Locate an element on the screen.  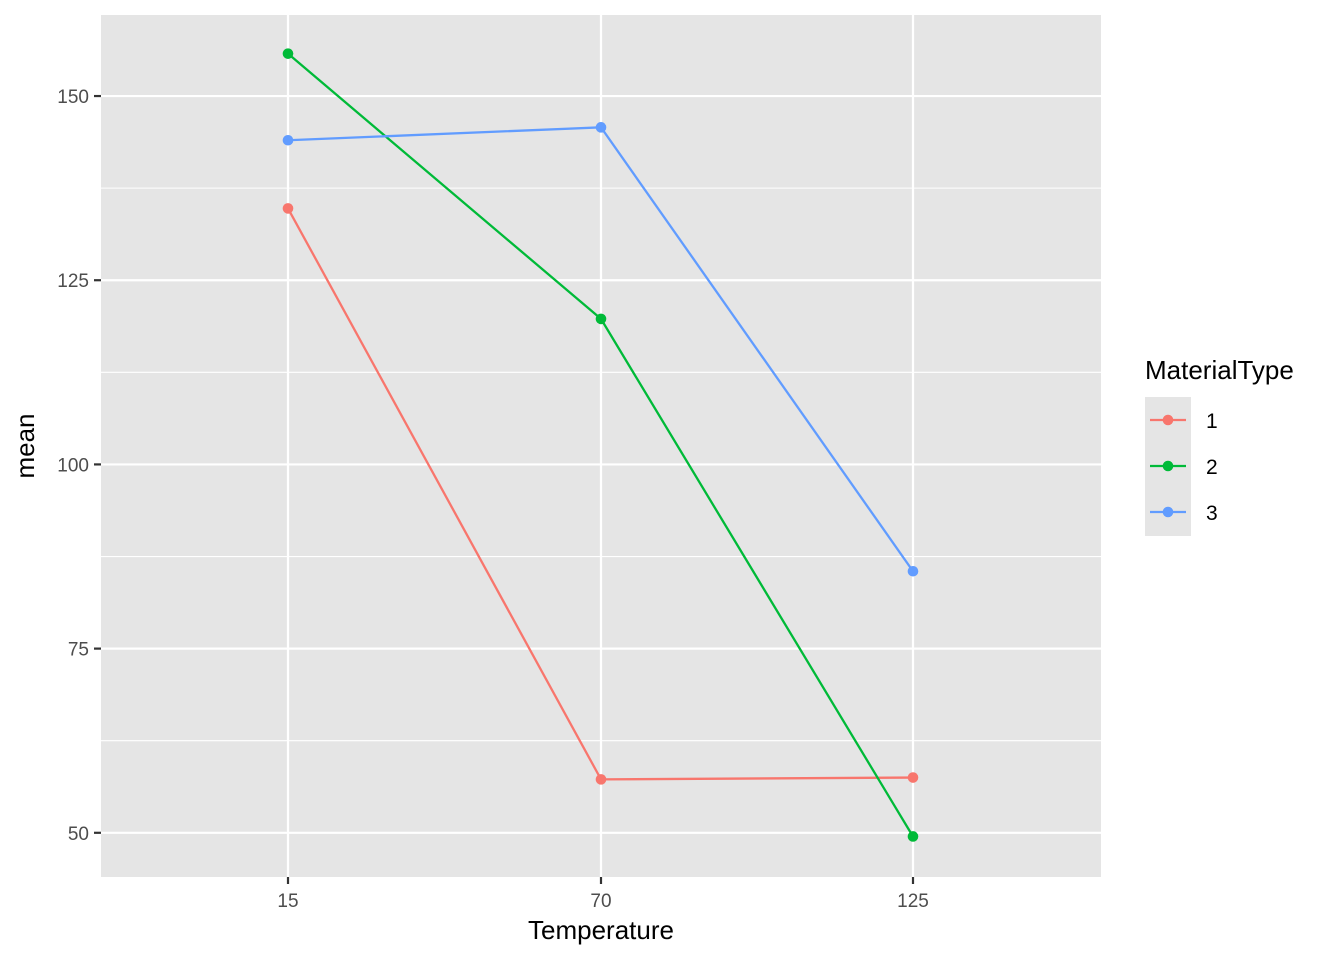
x-axis-title: Temperature is located at coordinates (601, 930).